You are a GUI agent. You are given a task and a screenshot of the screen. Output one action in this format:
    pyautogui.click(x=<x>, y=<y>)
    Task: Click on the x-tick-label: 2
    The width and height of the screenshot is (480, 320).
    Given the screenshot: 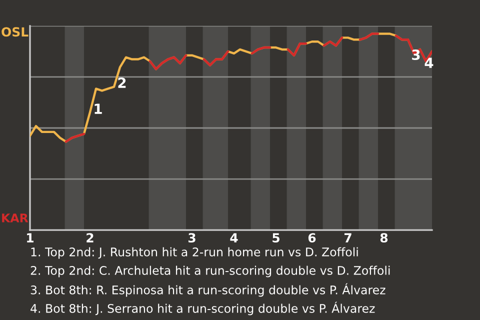 What is the action you would take?
    pyautogui.click(x=90, y=237)
    